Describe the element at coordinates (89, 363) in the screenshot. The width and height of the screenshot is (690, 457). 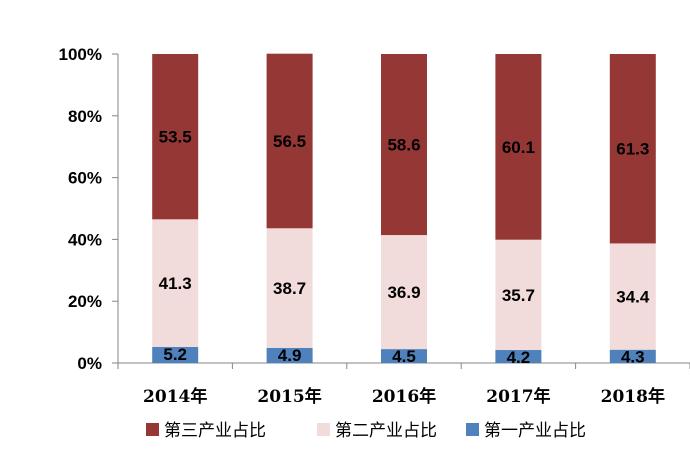
I see `y-tick-label: 0%` at that location.